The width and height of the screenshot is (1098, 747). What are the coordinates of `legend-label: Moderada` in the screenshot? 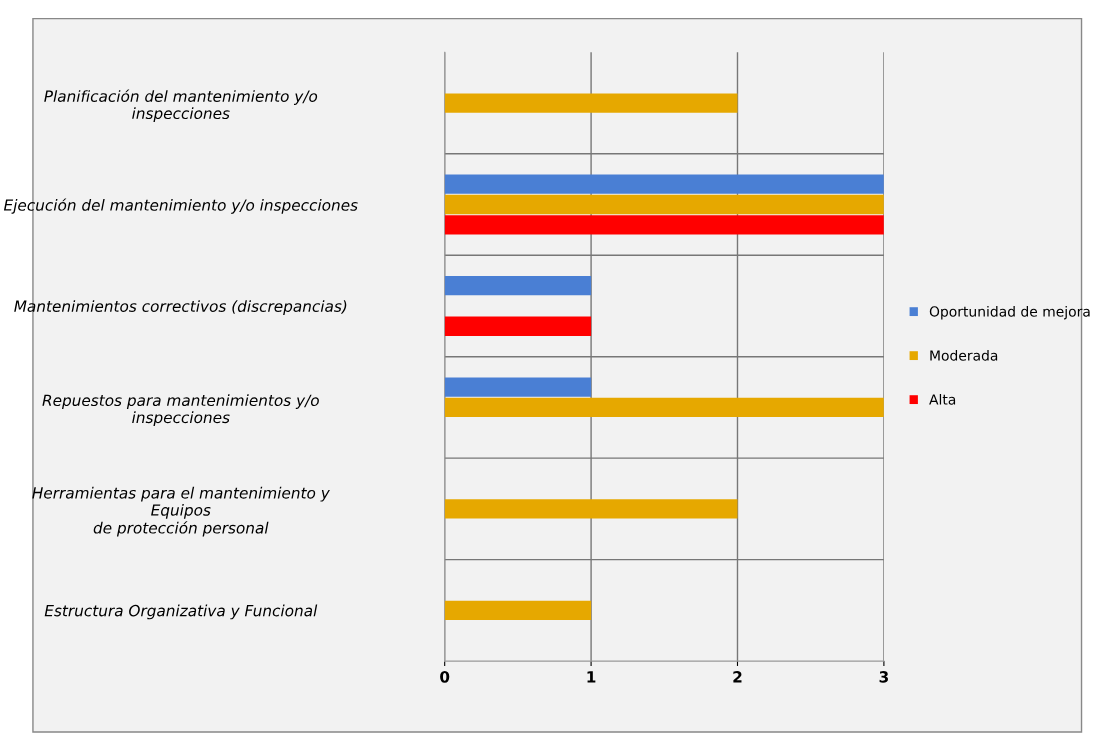 It's located at (964, 355).